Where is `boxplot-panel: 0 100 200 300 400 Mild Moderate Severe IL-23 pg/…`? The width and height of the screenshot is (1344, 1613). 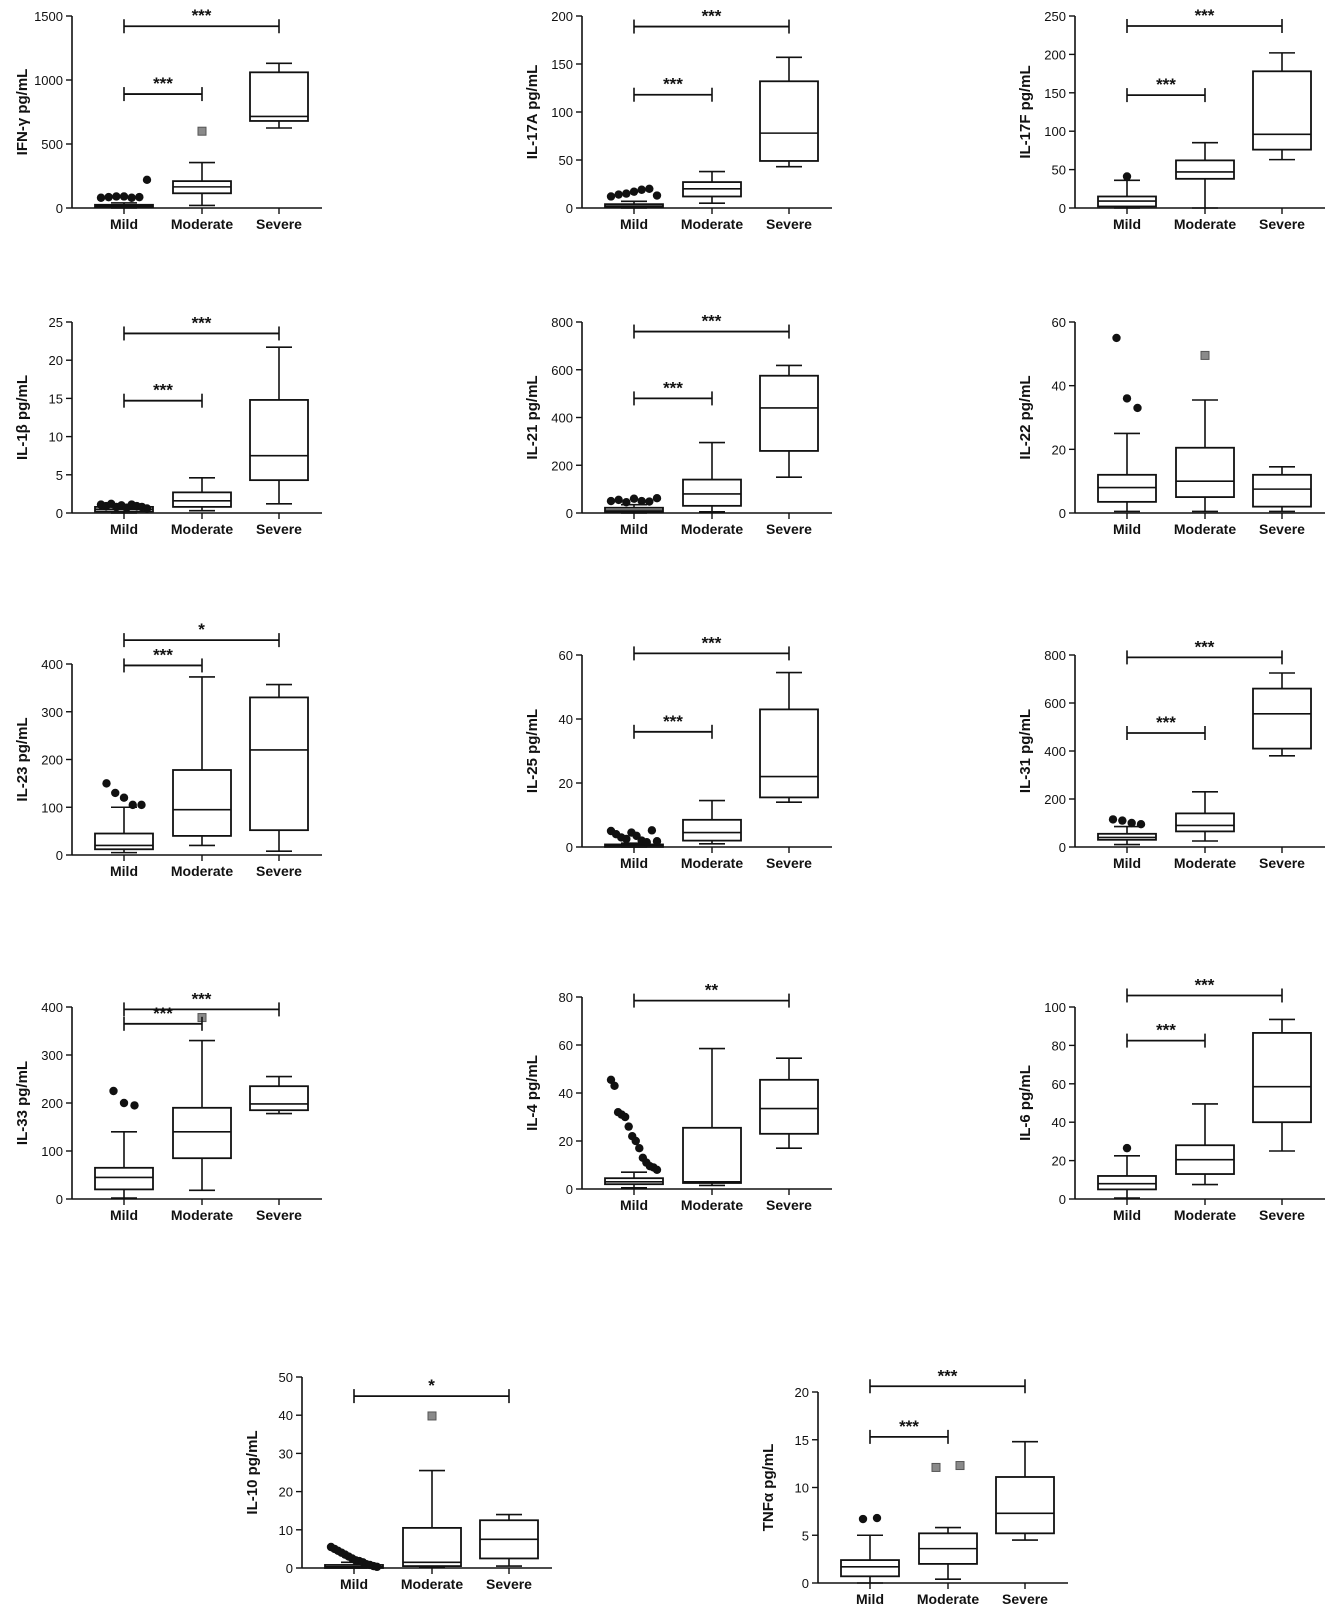
boxplot-panel: 0 100 200 300 400 Mild Moderate Severe IL-23 pg/… is located at coordinates (168, 749).